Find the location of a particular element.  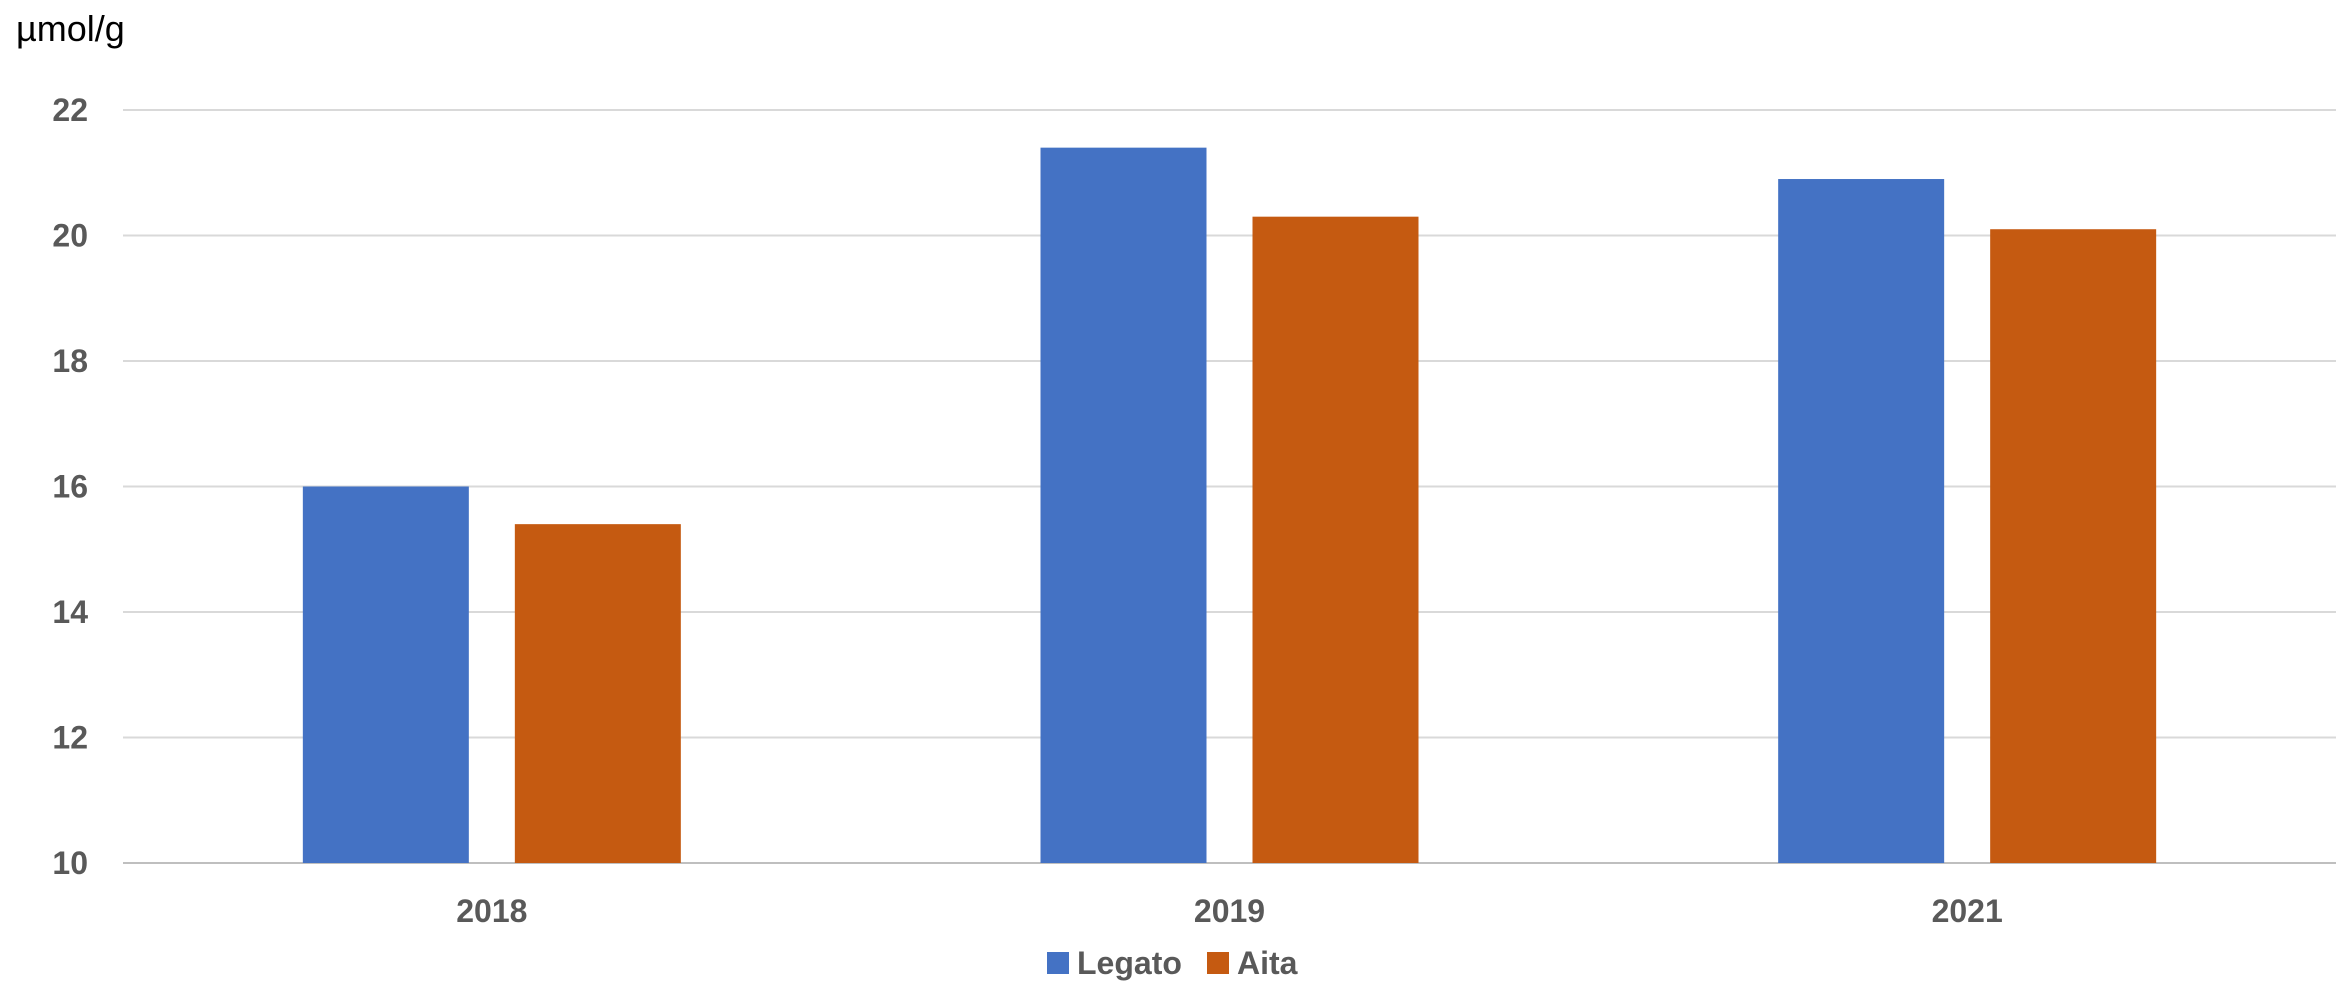

y-axis-unit-label: µmol/g is located at coordinates (70, 28).